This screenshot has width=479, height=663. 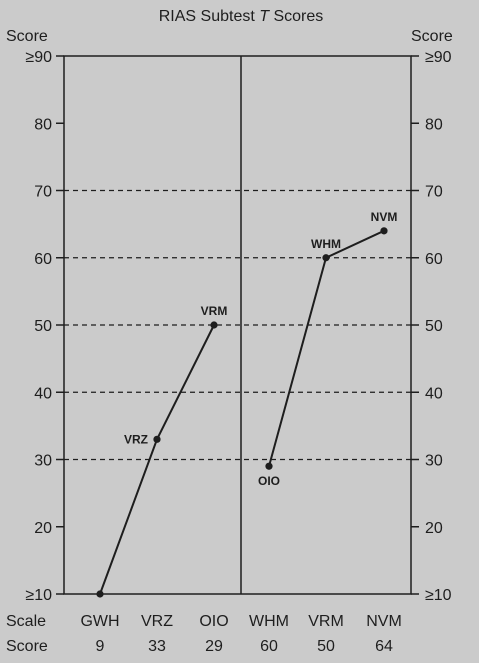 What do you see at coordinates (326, 646) in the screenshot?
I see `scaled-score-vrm-5: 50` at bounding box center [326, 646].